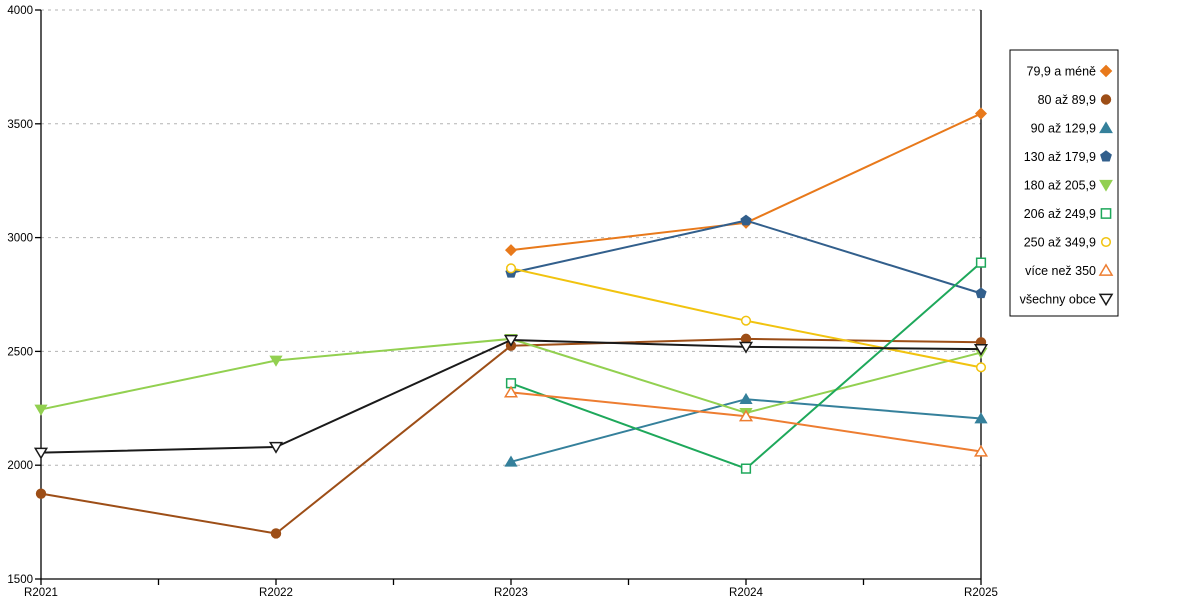  I want to click on legend-item: 250 až 349,9, so click(1068, 243).